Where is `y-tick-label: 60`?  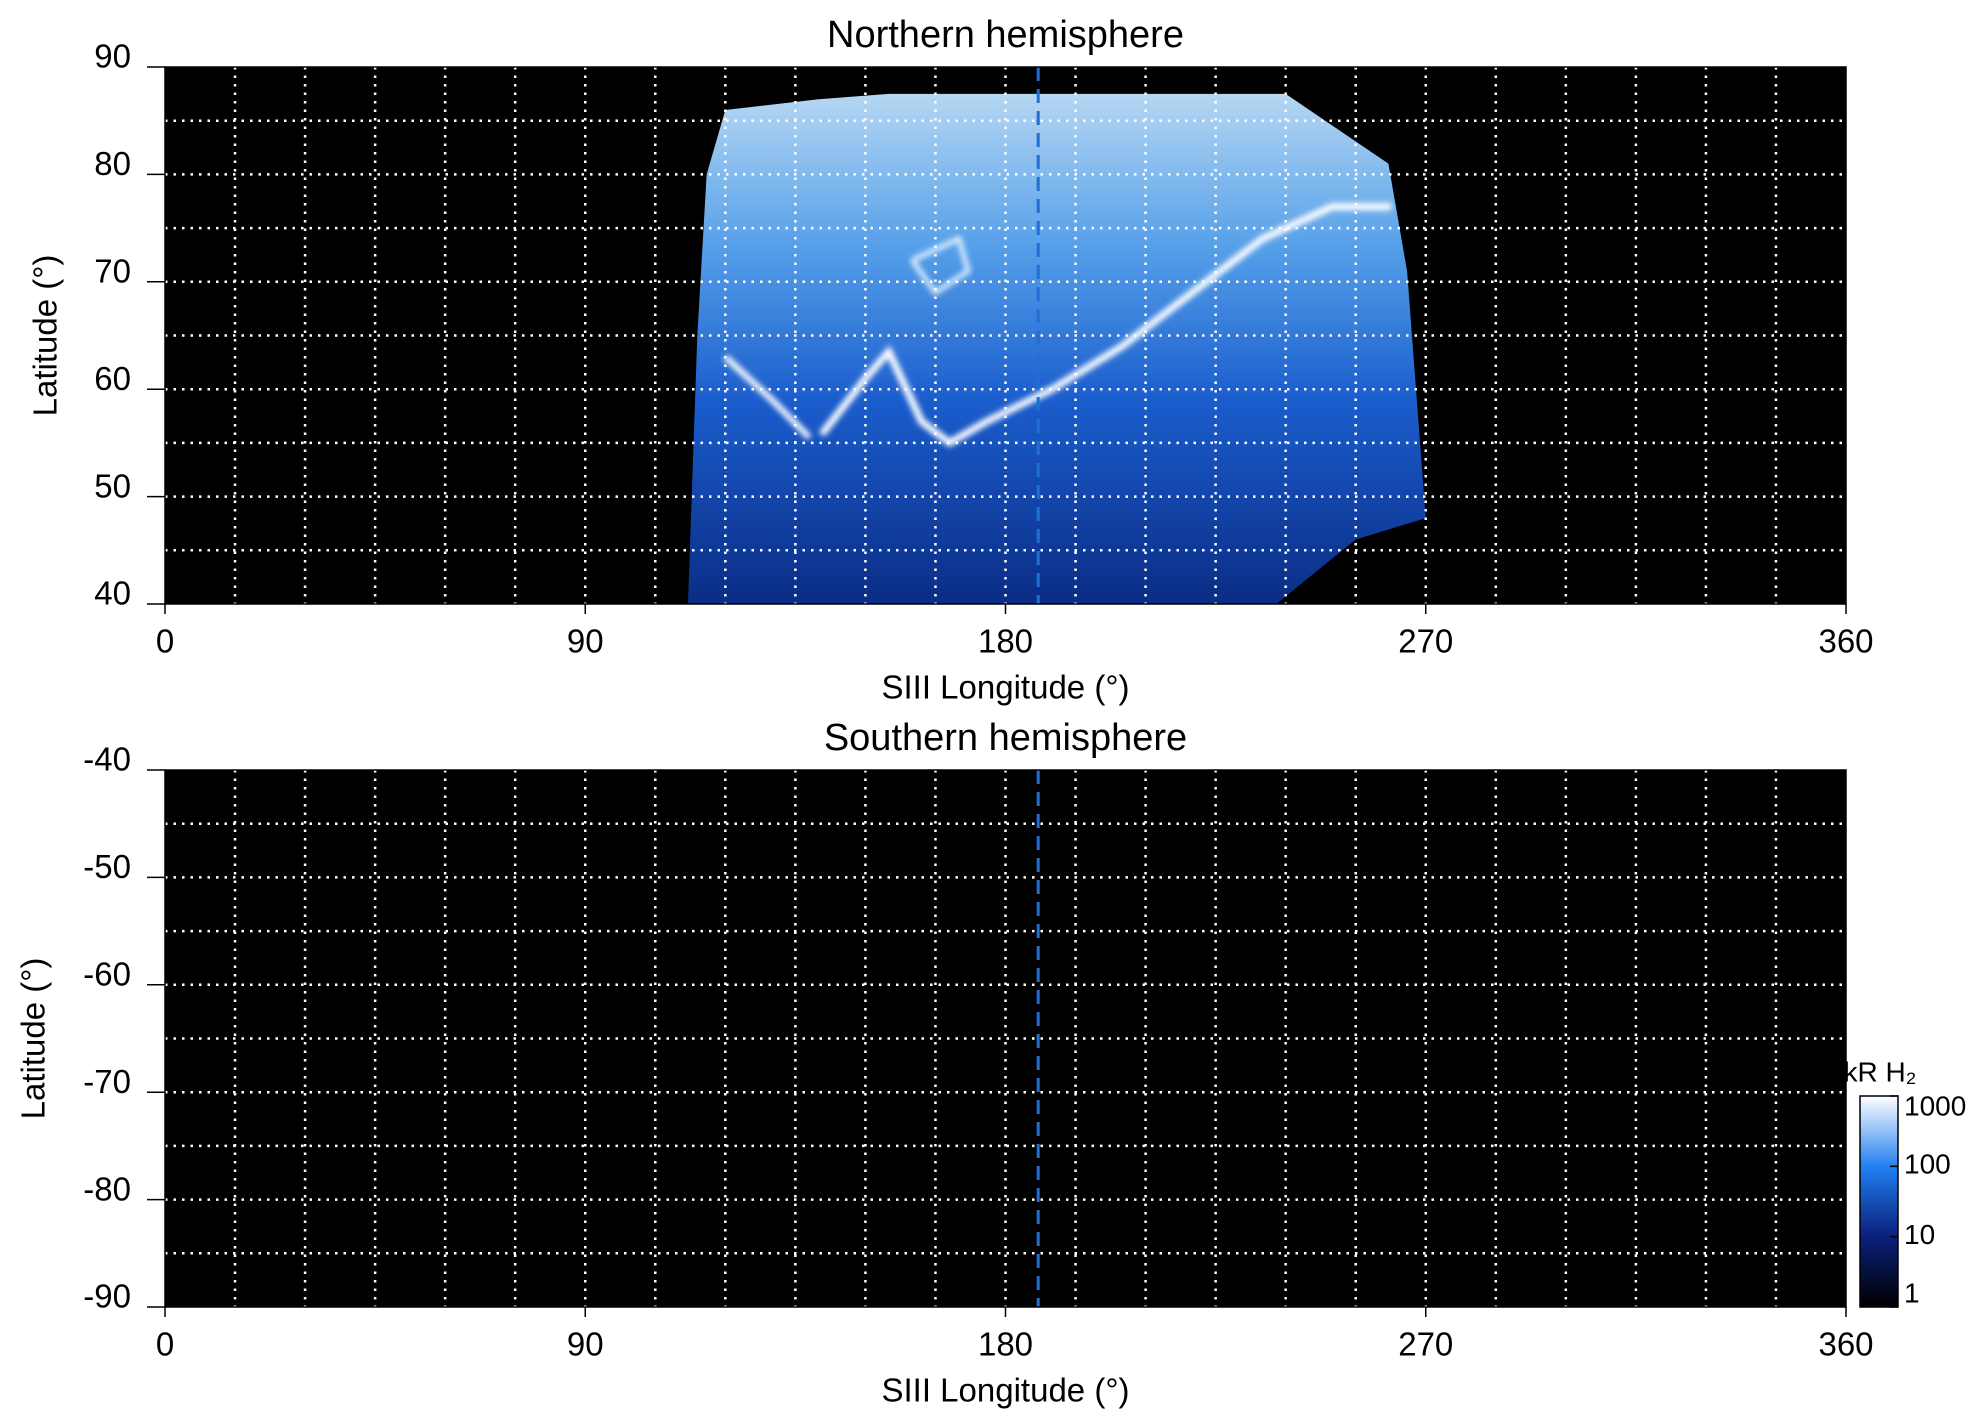
y-tick-label: 60 is located at coordinates (112, 378).